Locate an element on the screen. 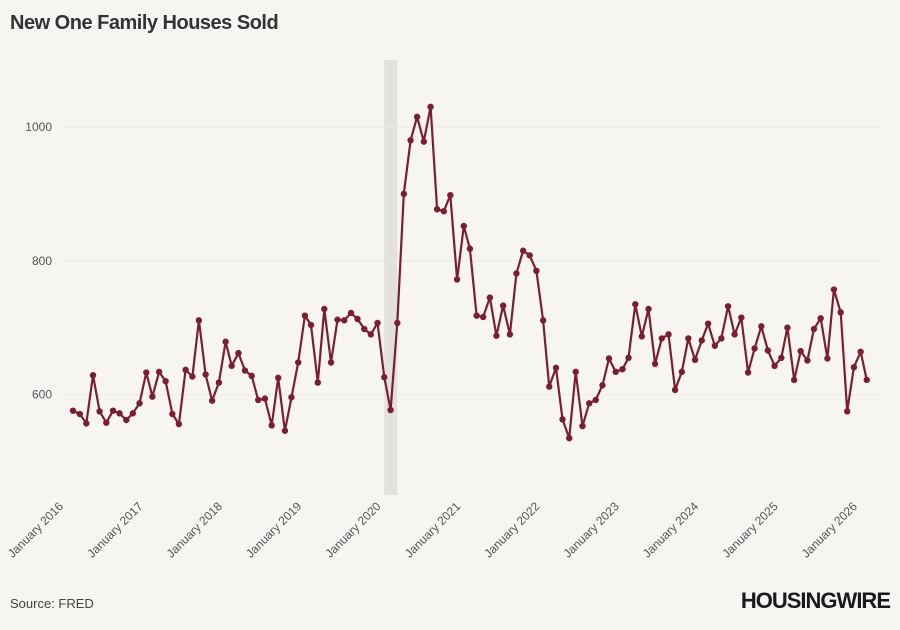  x-tick-label: January 2017 is located at coordinates (115, 530).